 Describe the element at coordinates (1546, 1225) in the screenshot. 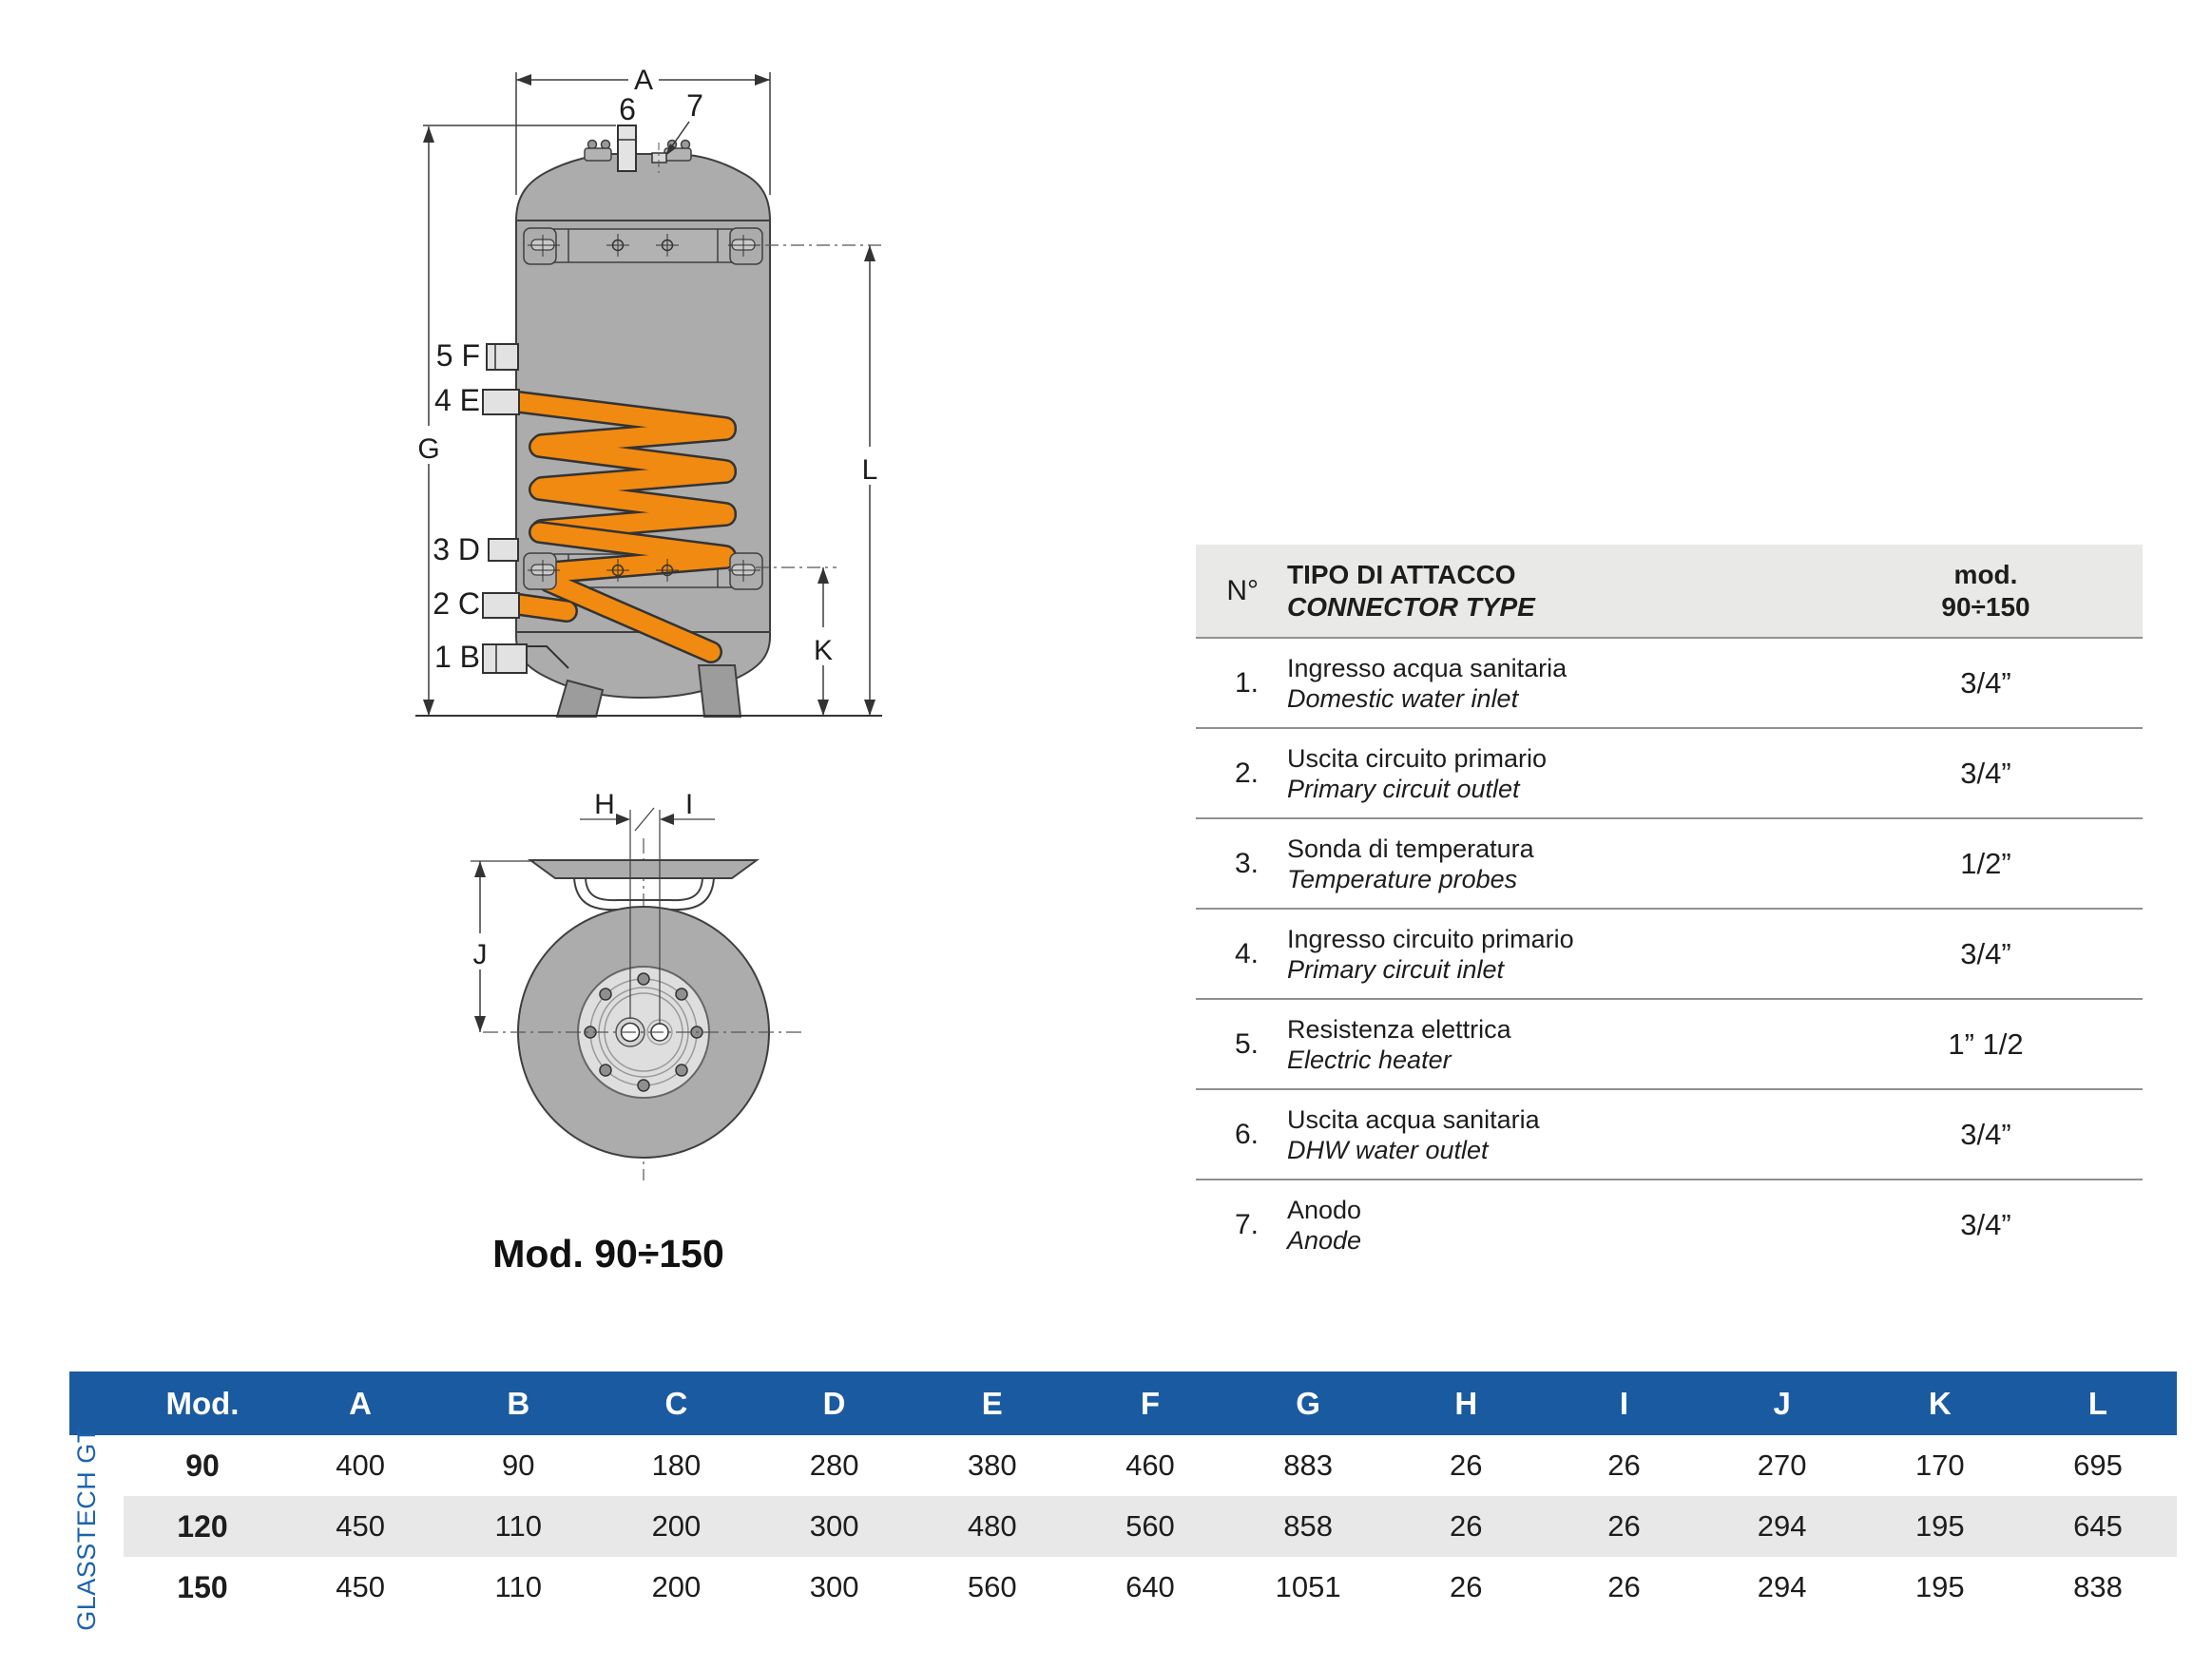

I see `row-desc: Anodo Anode` at that location.